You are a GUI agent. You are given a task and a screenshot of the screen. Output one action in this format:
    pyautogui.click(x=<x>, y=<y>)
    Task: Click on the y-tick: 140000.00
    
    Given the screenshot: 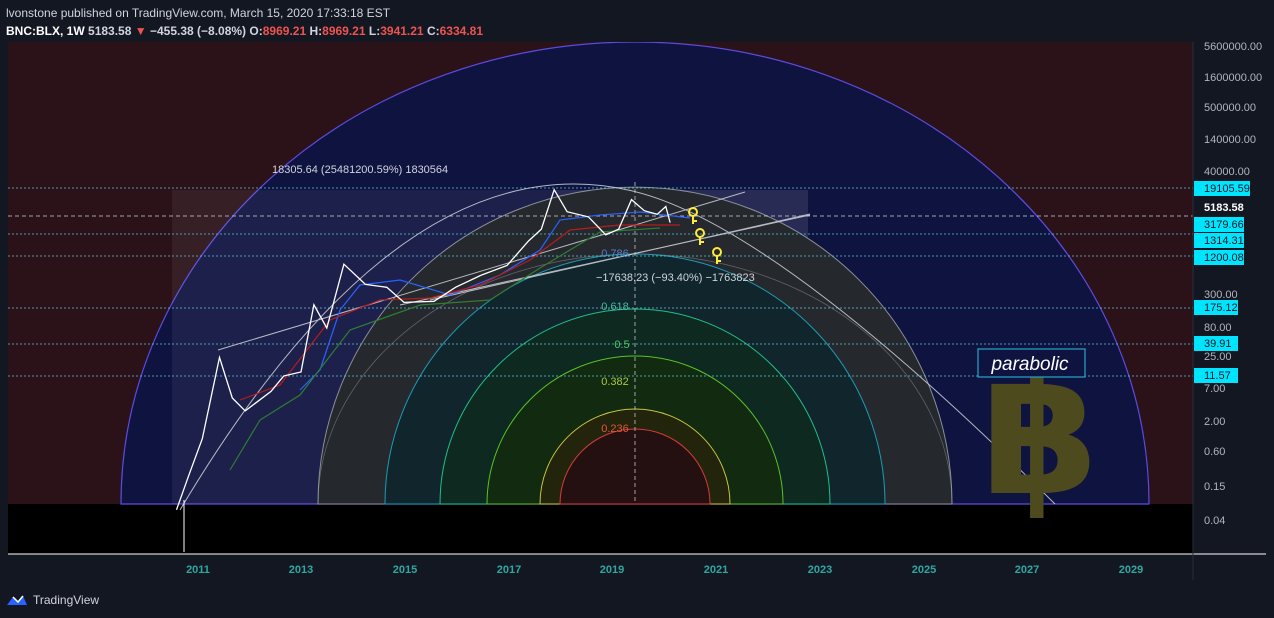 What is the action you would take?
    pyautogui.click(x=1230, y=140)
    